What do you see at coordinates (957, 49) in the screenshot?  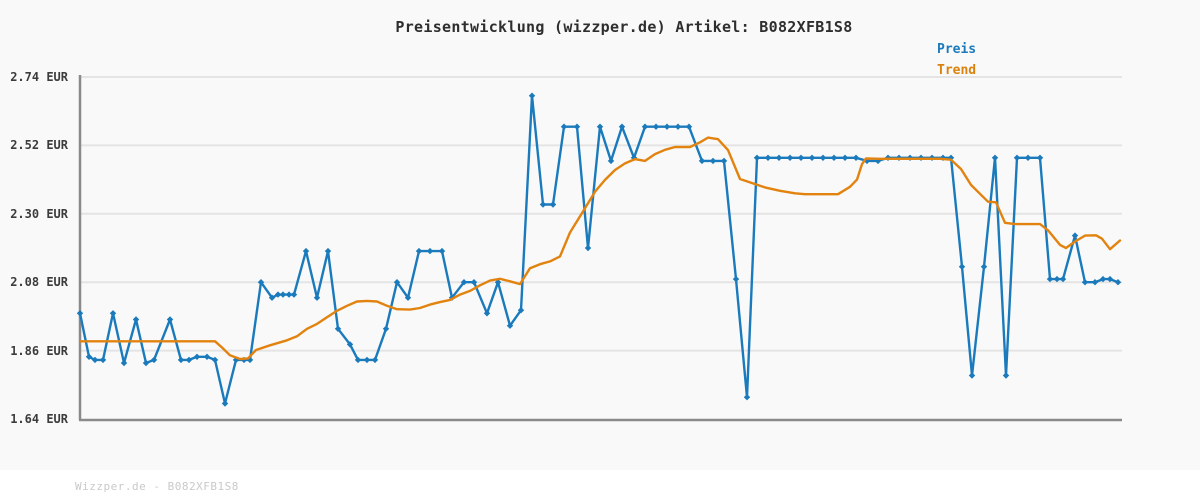 I see `legend-item-preis: Preis` at bounding box center [957, 49].